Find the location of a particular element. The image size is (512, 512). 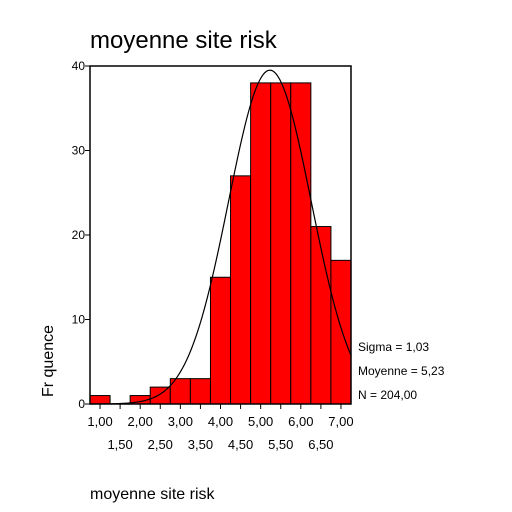

y-tick-label: 40 is located at coordinates (79, 66).